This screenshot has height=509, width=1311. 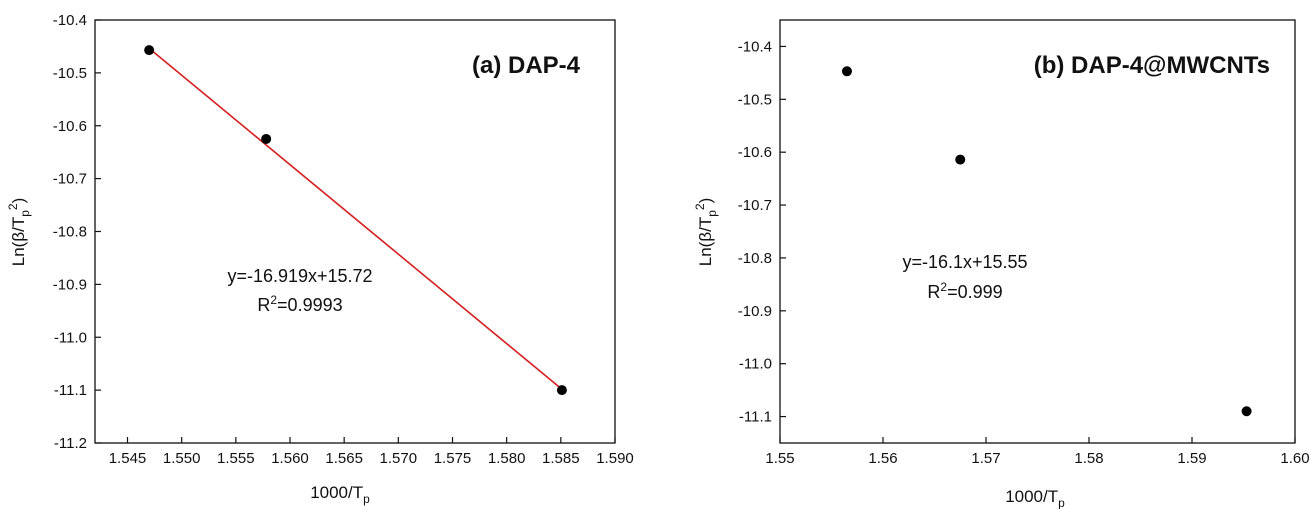 What do you see at coordinates (70, 443) in the screenshot?
I see `y-tick-label: -11.2` at bounding box center [70, 443].